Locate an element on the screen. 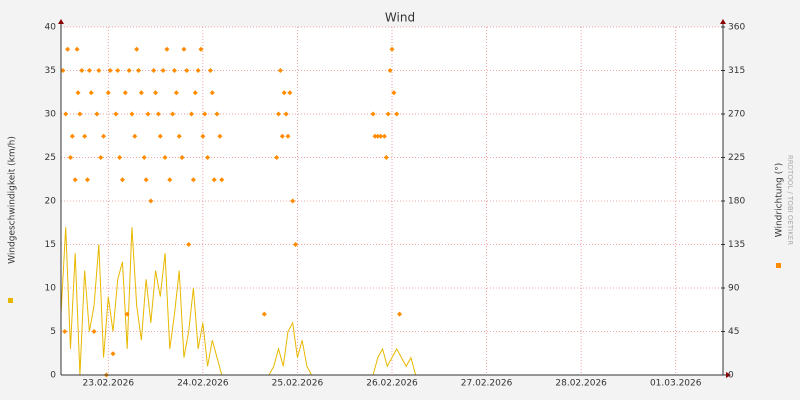  x-tick-label: 27.02.2026 is located at coordinates (487, 384).